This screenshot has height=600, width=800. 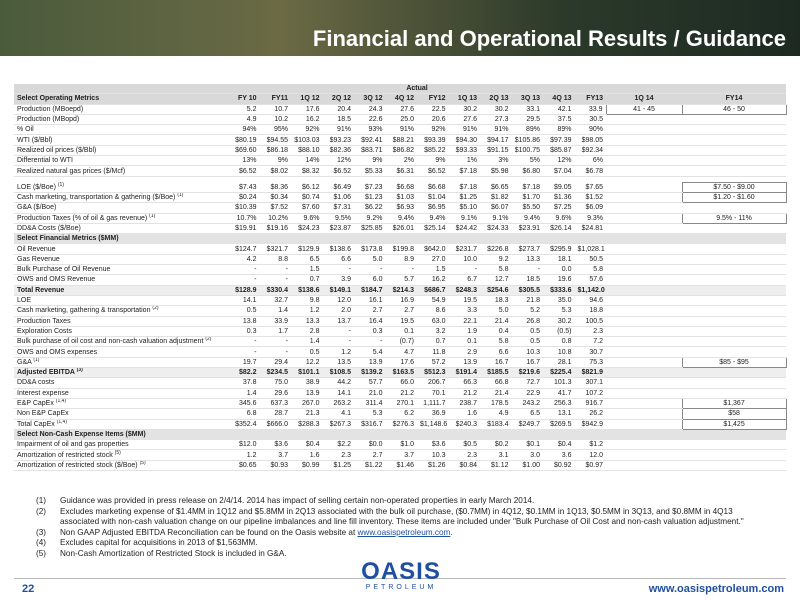 I want to click on cell-value: 14%, so click(x=307, y=161).